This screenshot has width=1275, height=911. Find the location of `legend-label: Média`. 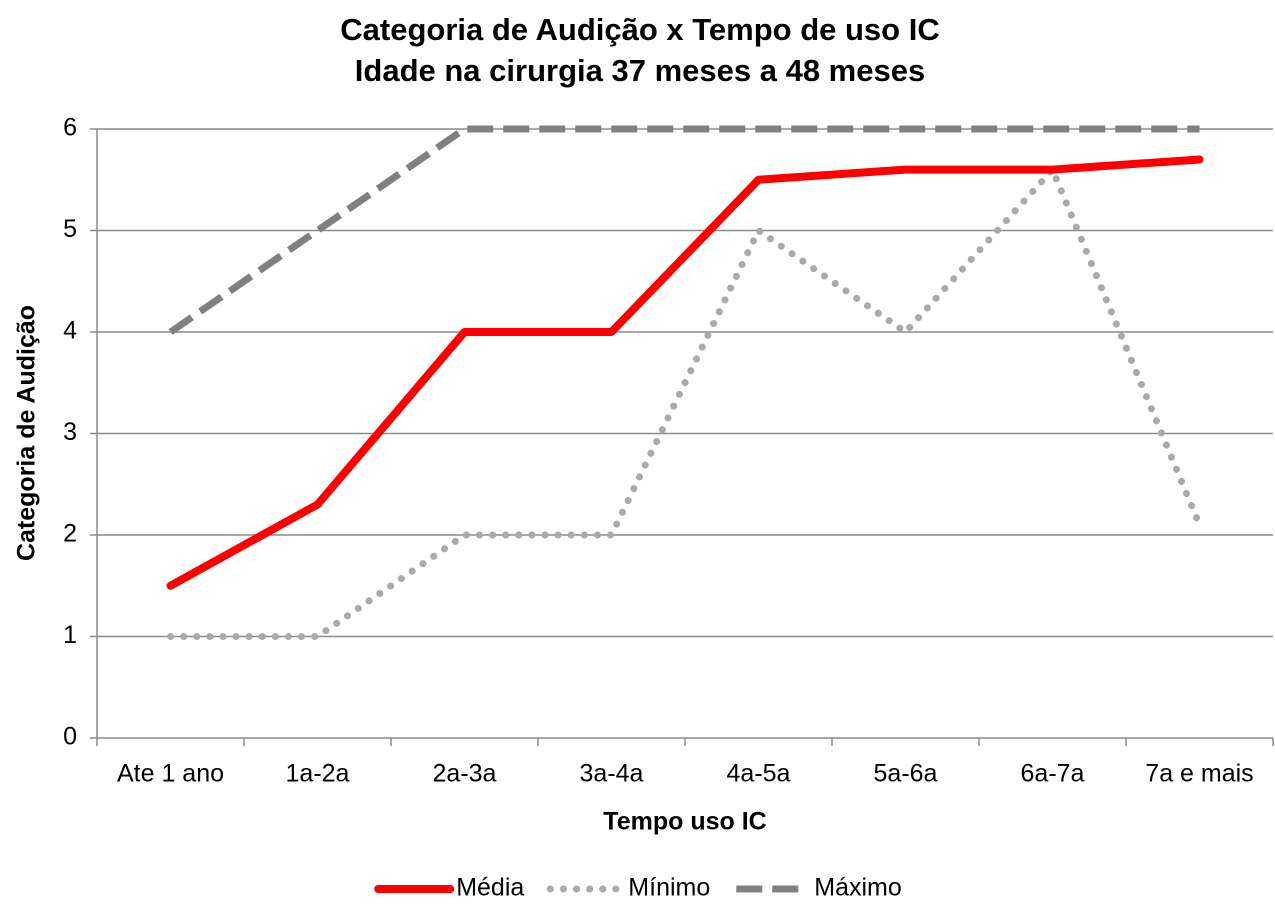

legend-label: Média is located at coordinates (490, 888).